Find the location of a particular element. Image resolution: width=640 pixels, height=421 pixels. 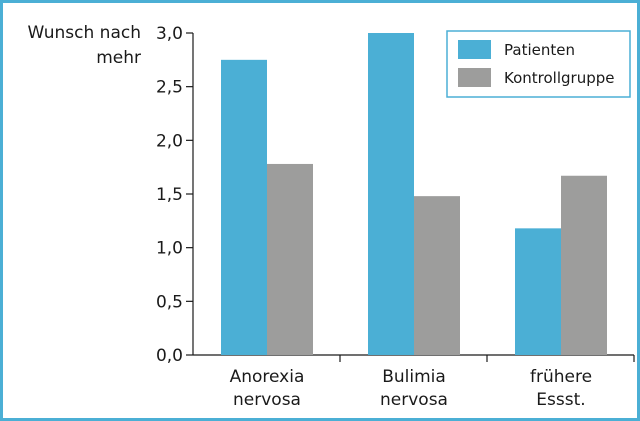

y-axis-label-line-1: Wunsch nach is located at coordinates (84, 33).